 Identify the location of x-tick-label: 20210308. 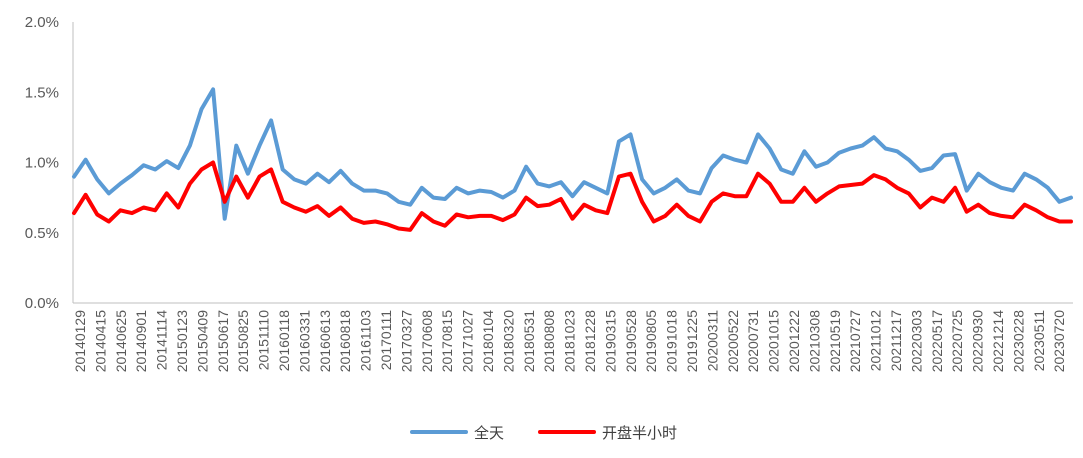
(814, 341).